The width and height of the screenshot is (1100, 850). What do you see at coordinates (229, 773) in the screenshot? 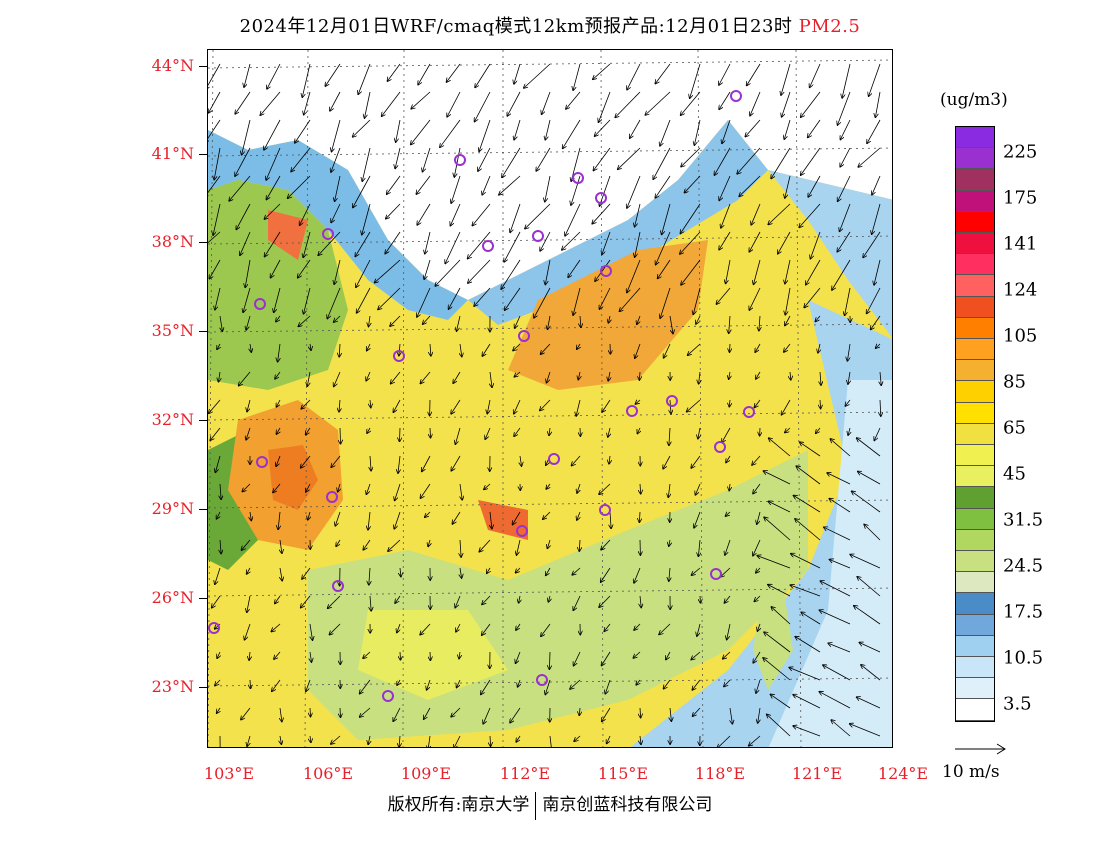
I see `lon-label-103: 103°E` at bounding box center [229, 773].